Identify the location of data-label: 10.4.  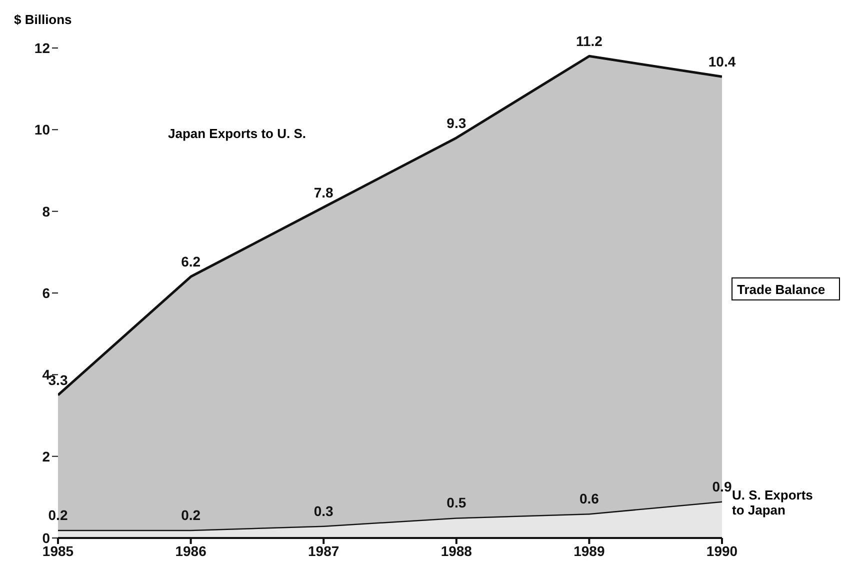
(722, 62).